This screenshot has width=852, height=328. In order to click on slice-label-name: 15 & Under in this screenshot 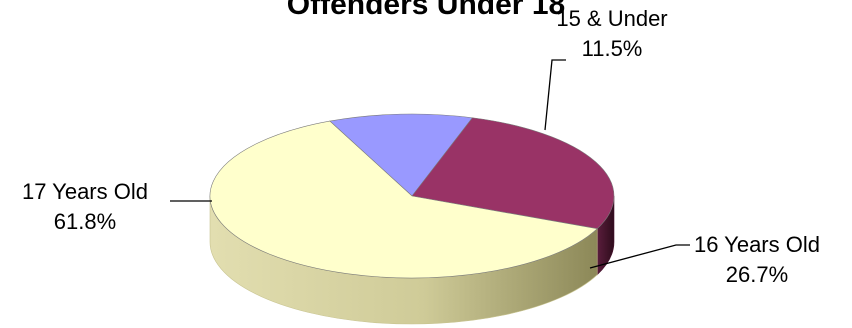, I will do `click(611, 18)`.